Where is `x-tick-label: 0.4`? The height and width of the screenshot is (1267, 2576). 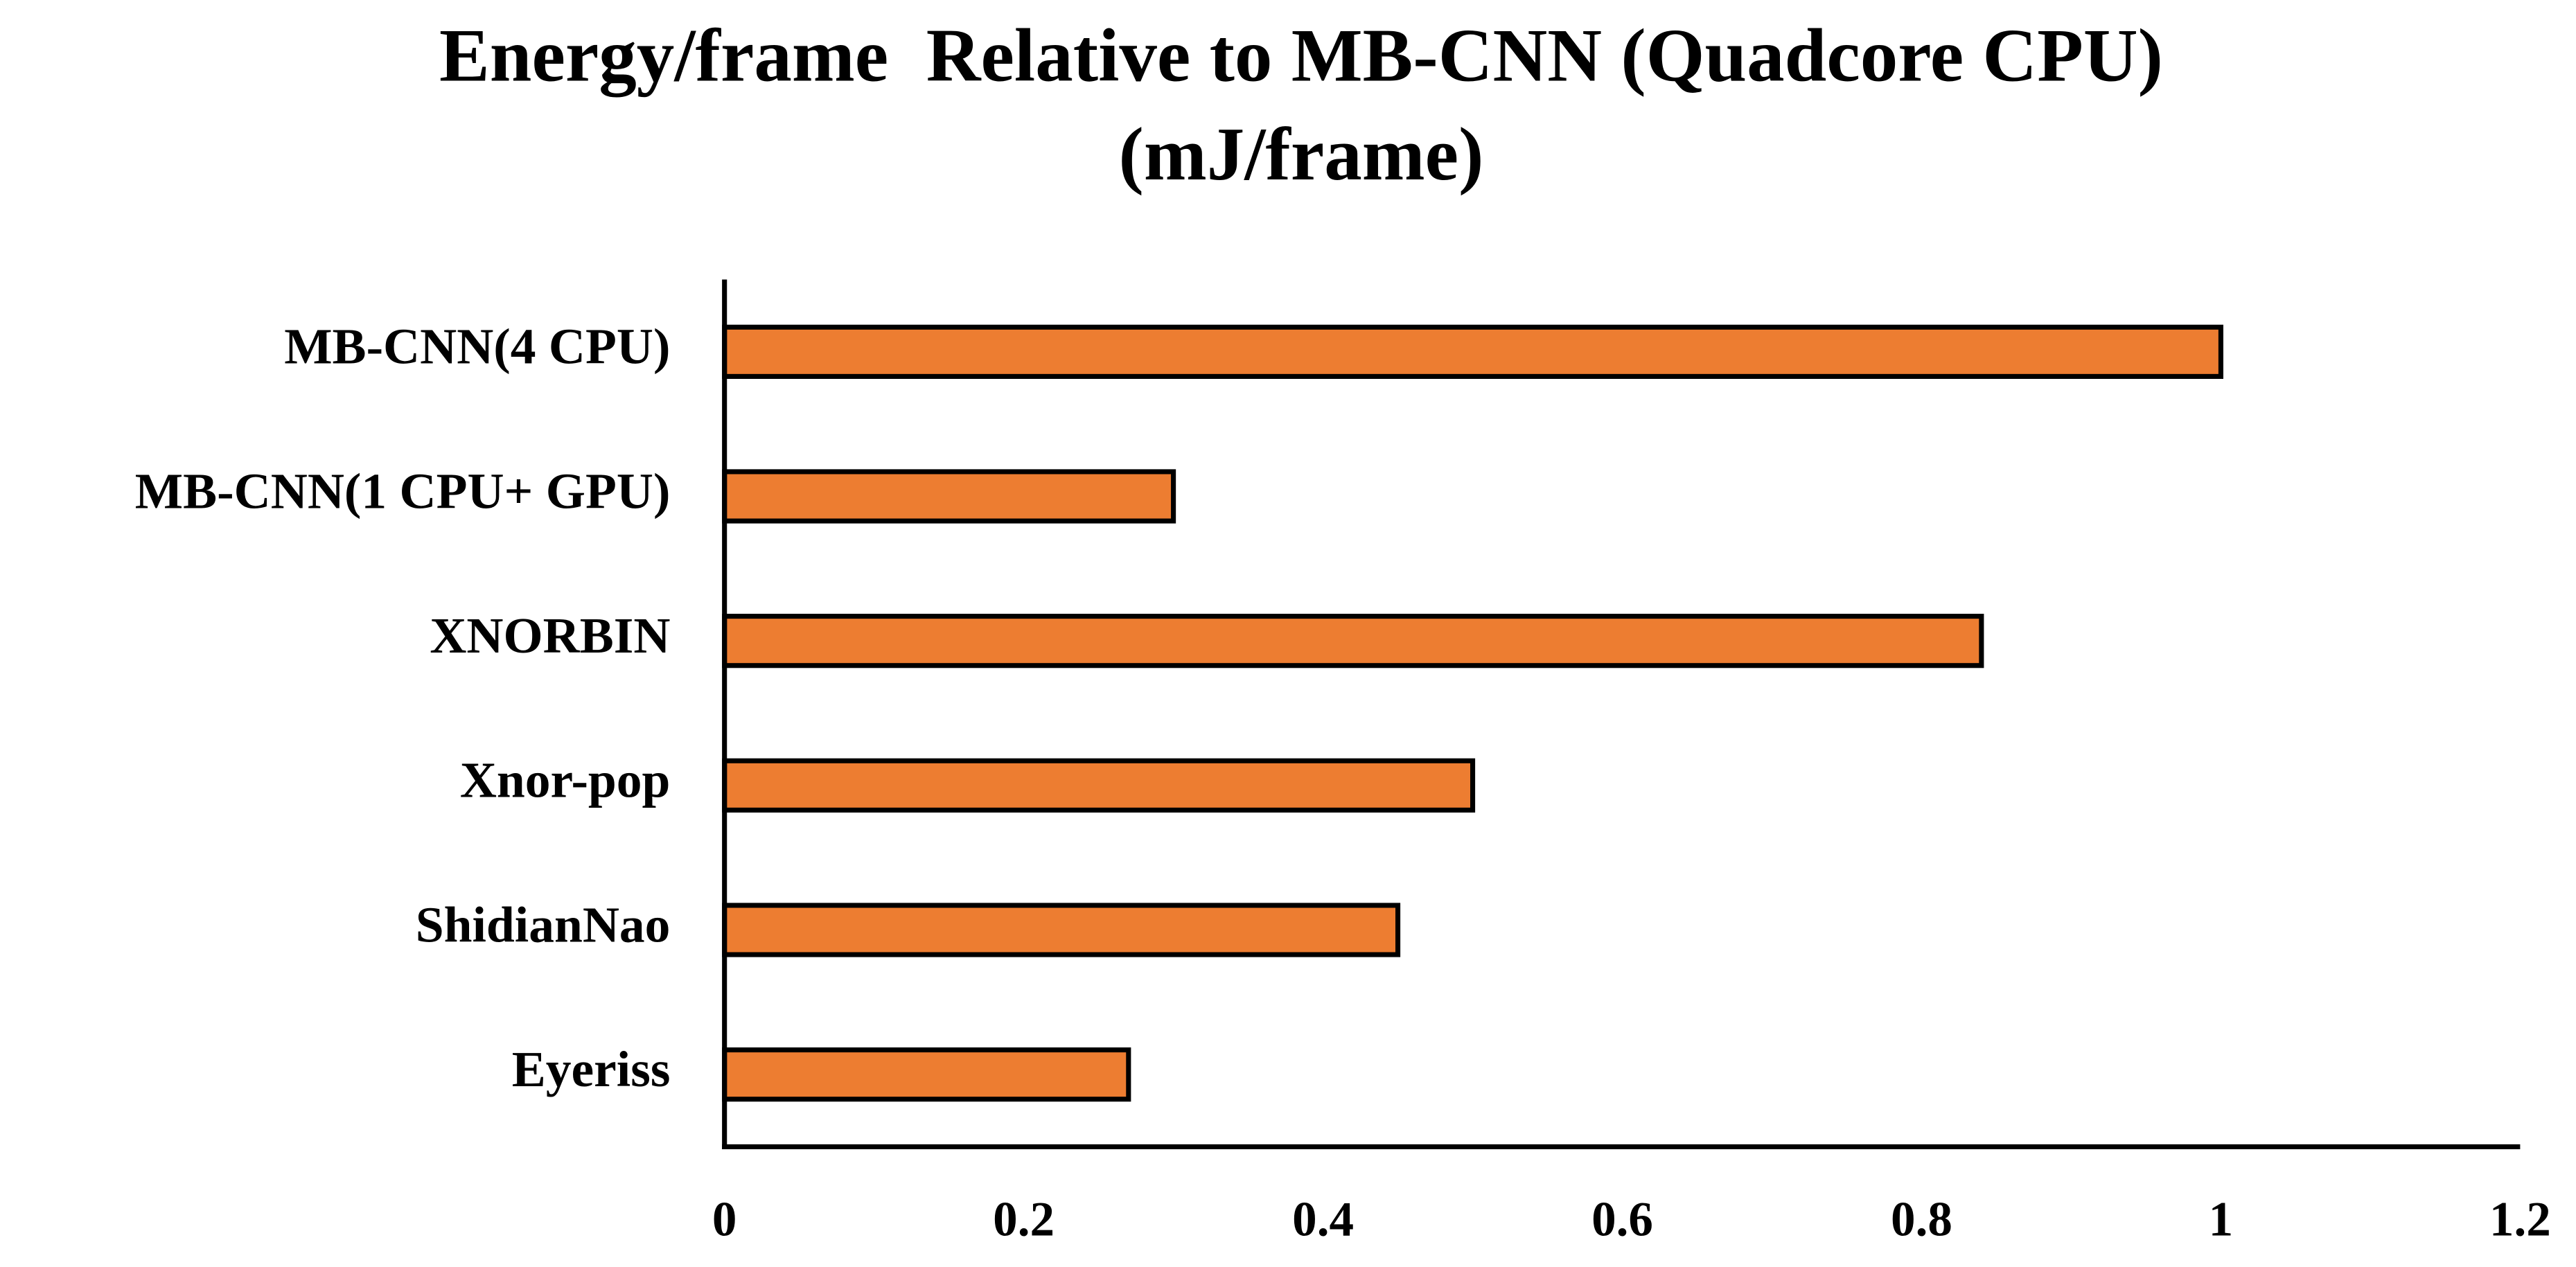
x-tick-label: 0.4 is located at coordinates (1323, 1219).